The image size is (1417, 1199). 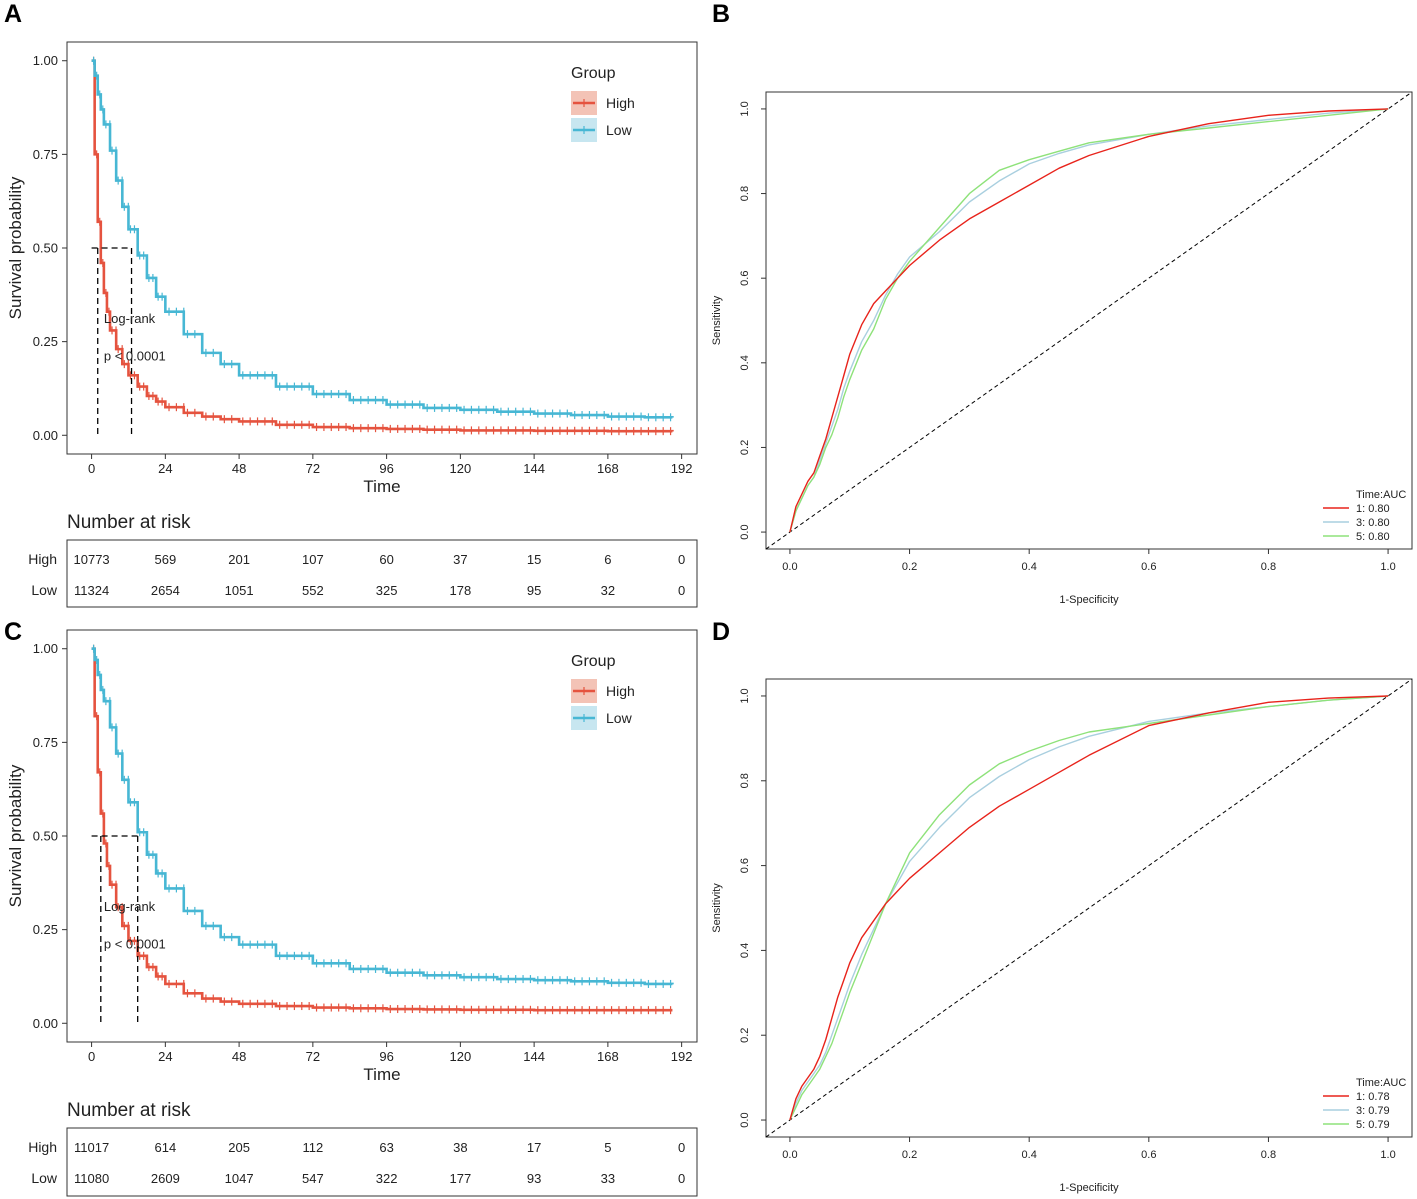 What do you see at coordinates (1029, 1155) in the screenshot?
I see `x-tick-label: 0.4` at bounding box center [1029, 1155].